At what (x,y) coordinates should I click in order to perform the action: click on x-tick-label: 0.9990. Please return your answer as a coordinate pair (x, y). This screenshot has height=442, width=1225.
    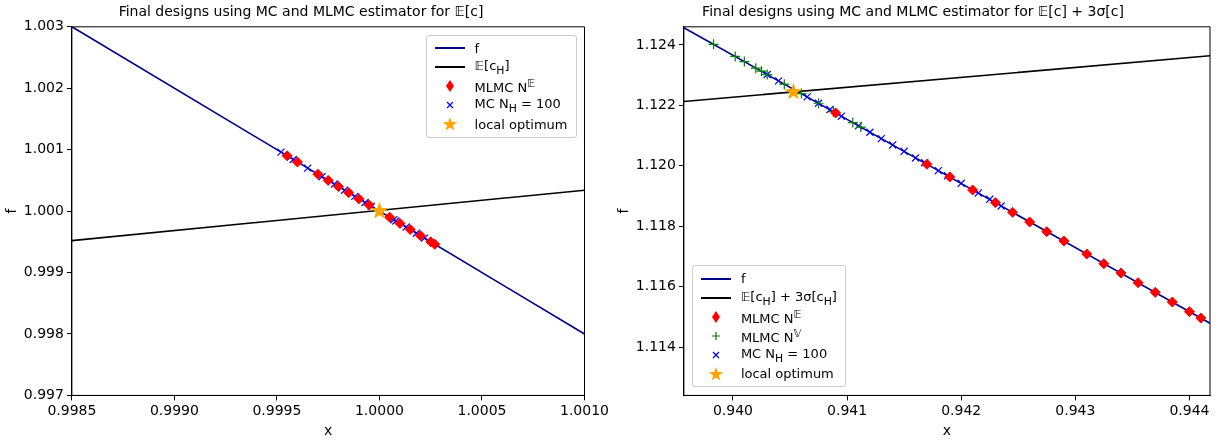
    Looking at the image, I should click on (174, 410).